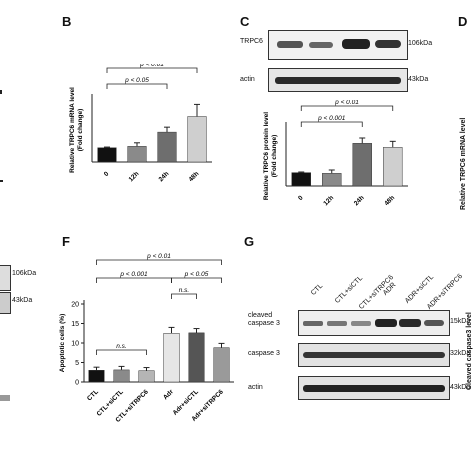 The width and height of the screenshot is (474, 474). What do you see at coordinates (67, 21) in the screenshot?
I see `panel-label-b: B` at bounding box center [67, 21].